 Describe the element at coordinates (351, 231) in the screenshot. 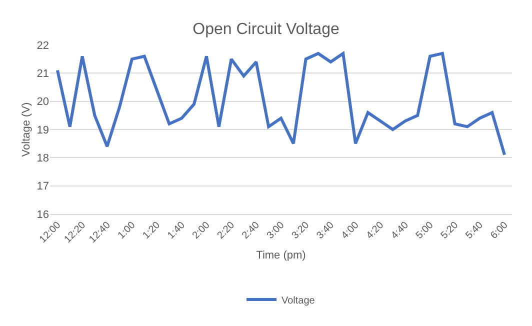

I see `x-tick-label: 4:00` at that location.